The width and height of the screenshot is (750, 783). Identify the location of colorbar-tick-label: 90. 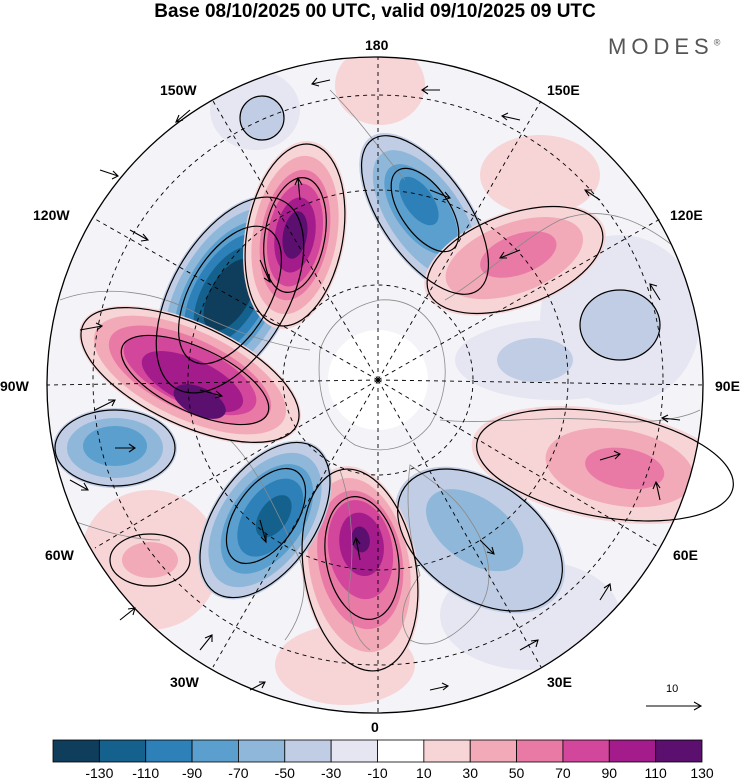
(609, 773).